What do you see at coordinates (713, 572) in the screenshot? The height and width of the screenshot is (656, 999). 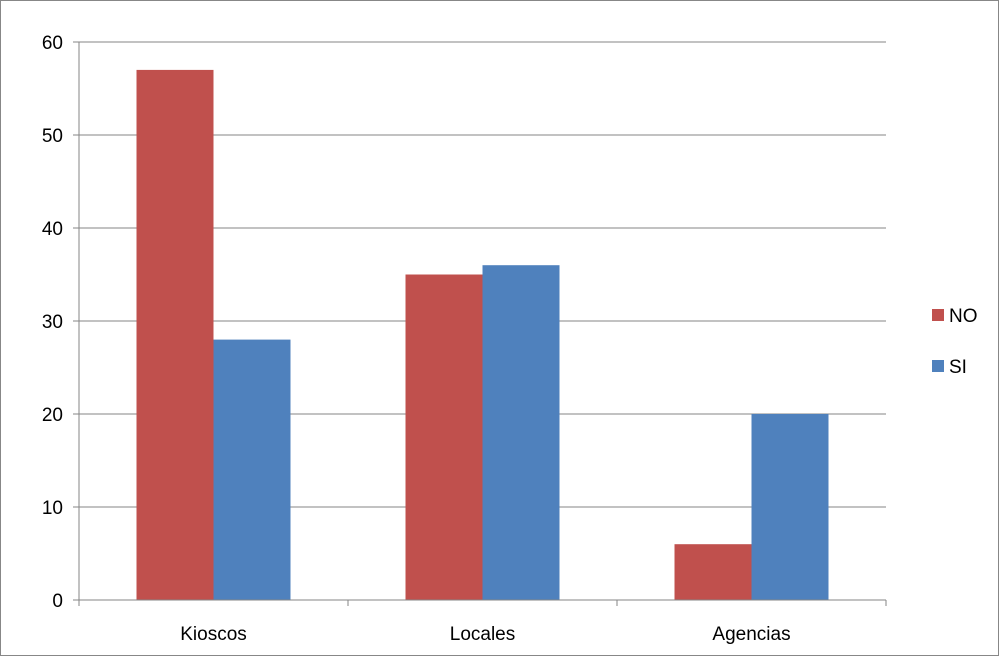 I see `bar-no-agencias` at bounding box center [713, 572].